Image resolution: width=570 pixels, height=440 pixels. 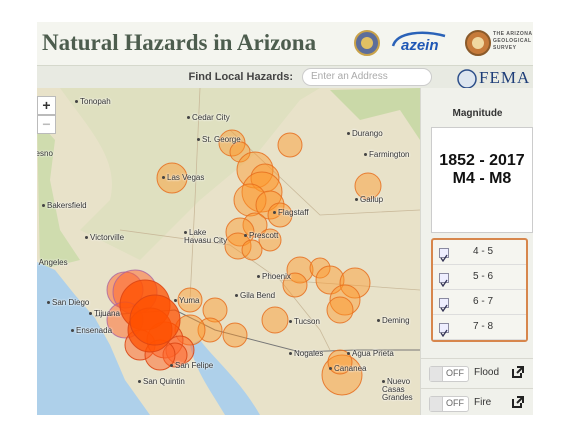 What do you see at coordinates (483, 326) in the screenshot?
I see `filter-label: 7 - 8` at bounding box center [483, 326].